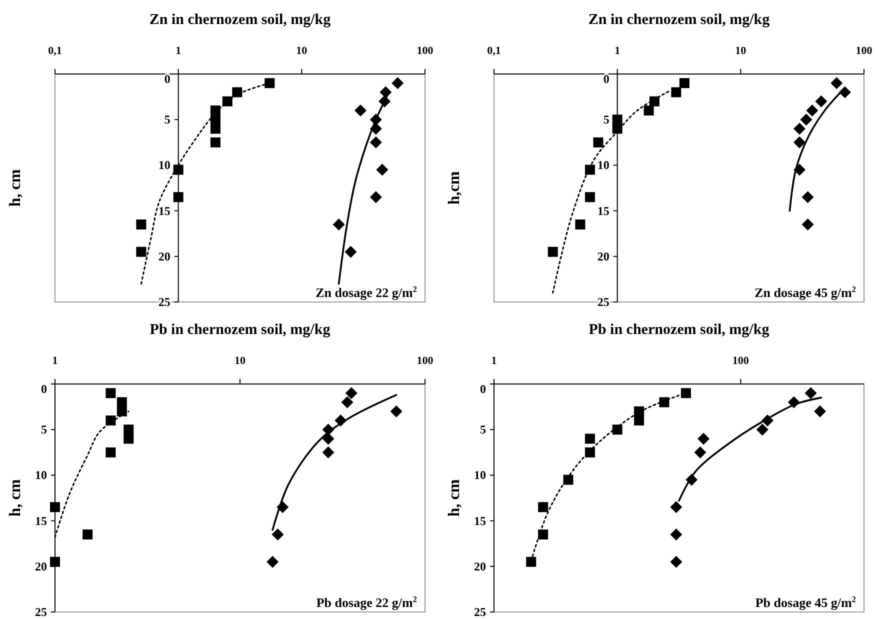 This screenshot has width=878, height=619. Describe the element at coordinates (805, 602) in the screenshot. I see `annotation: Pb dosage 45 g/m$^{2}$` at that location.